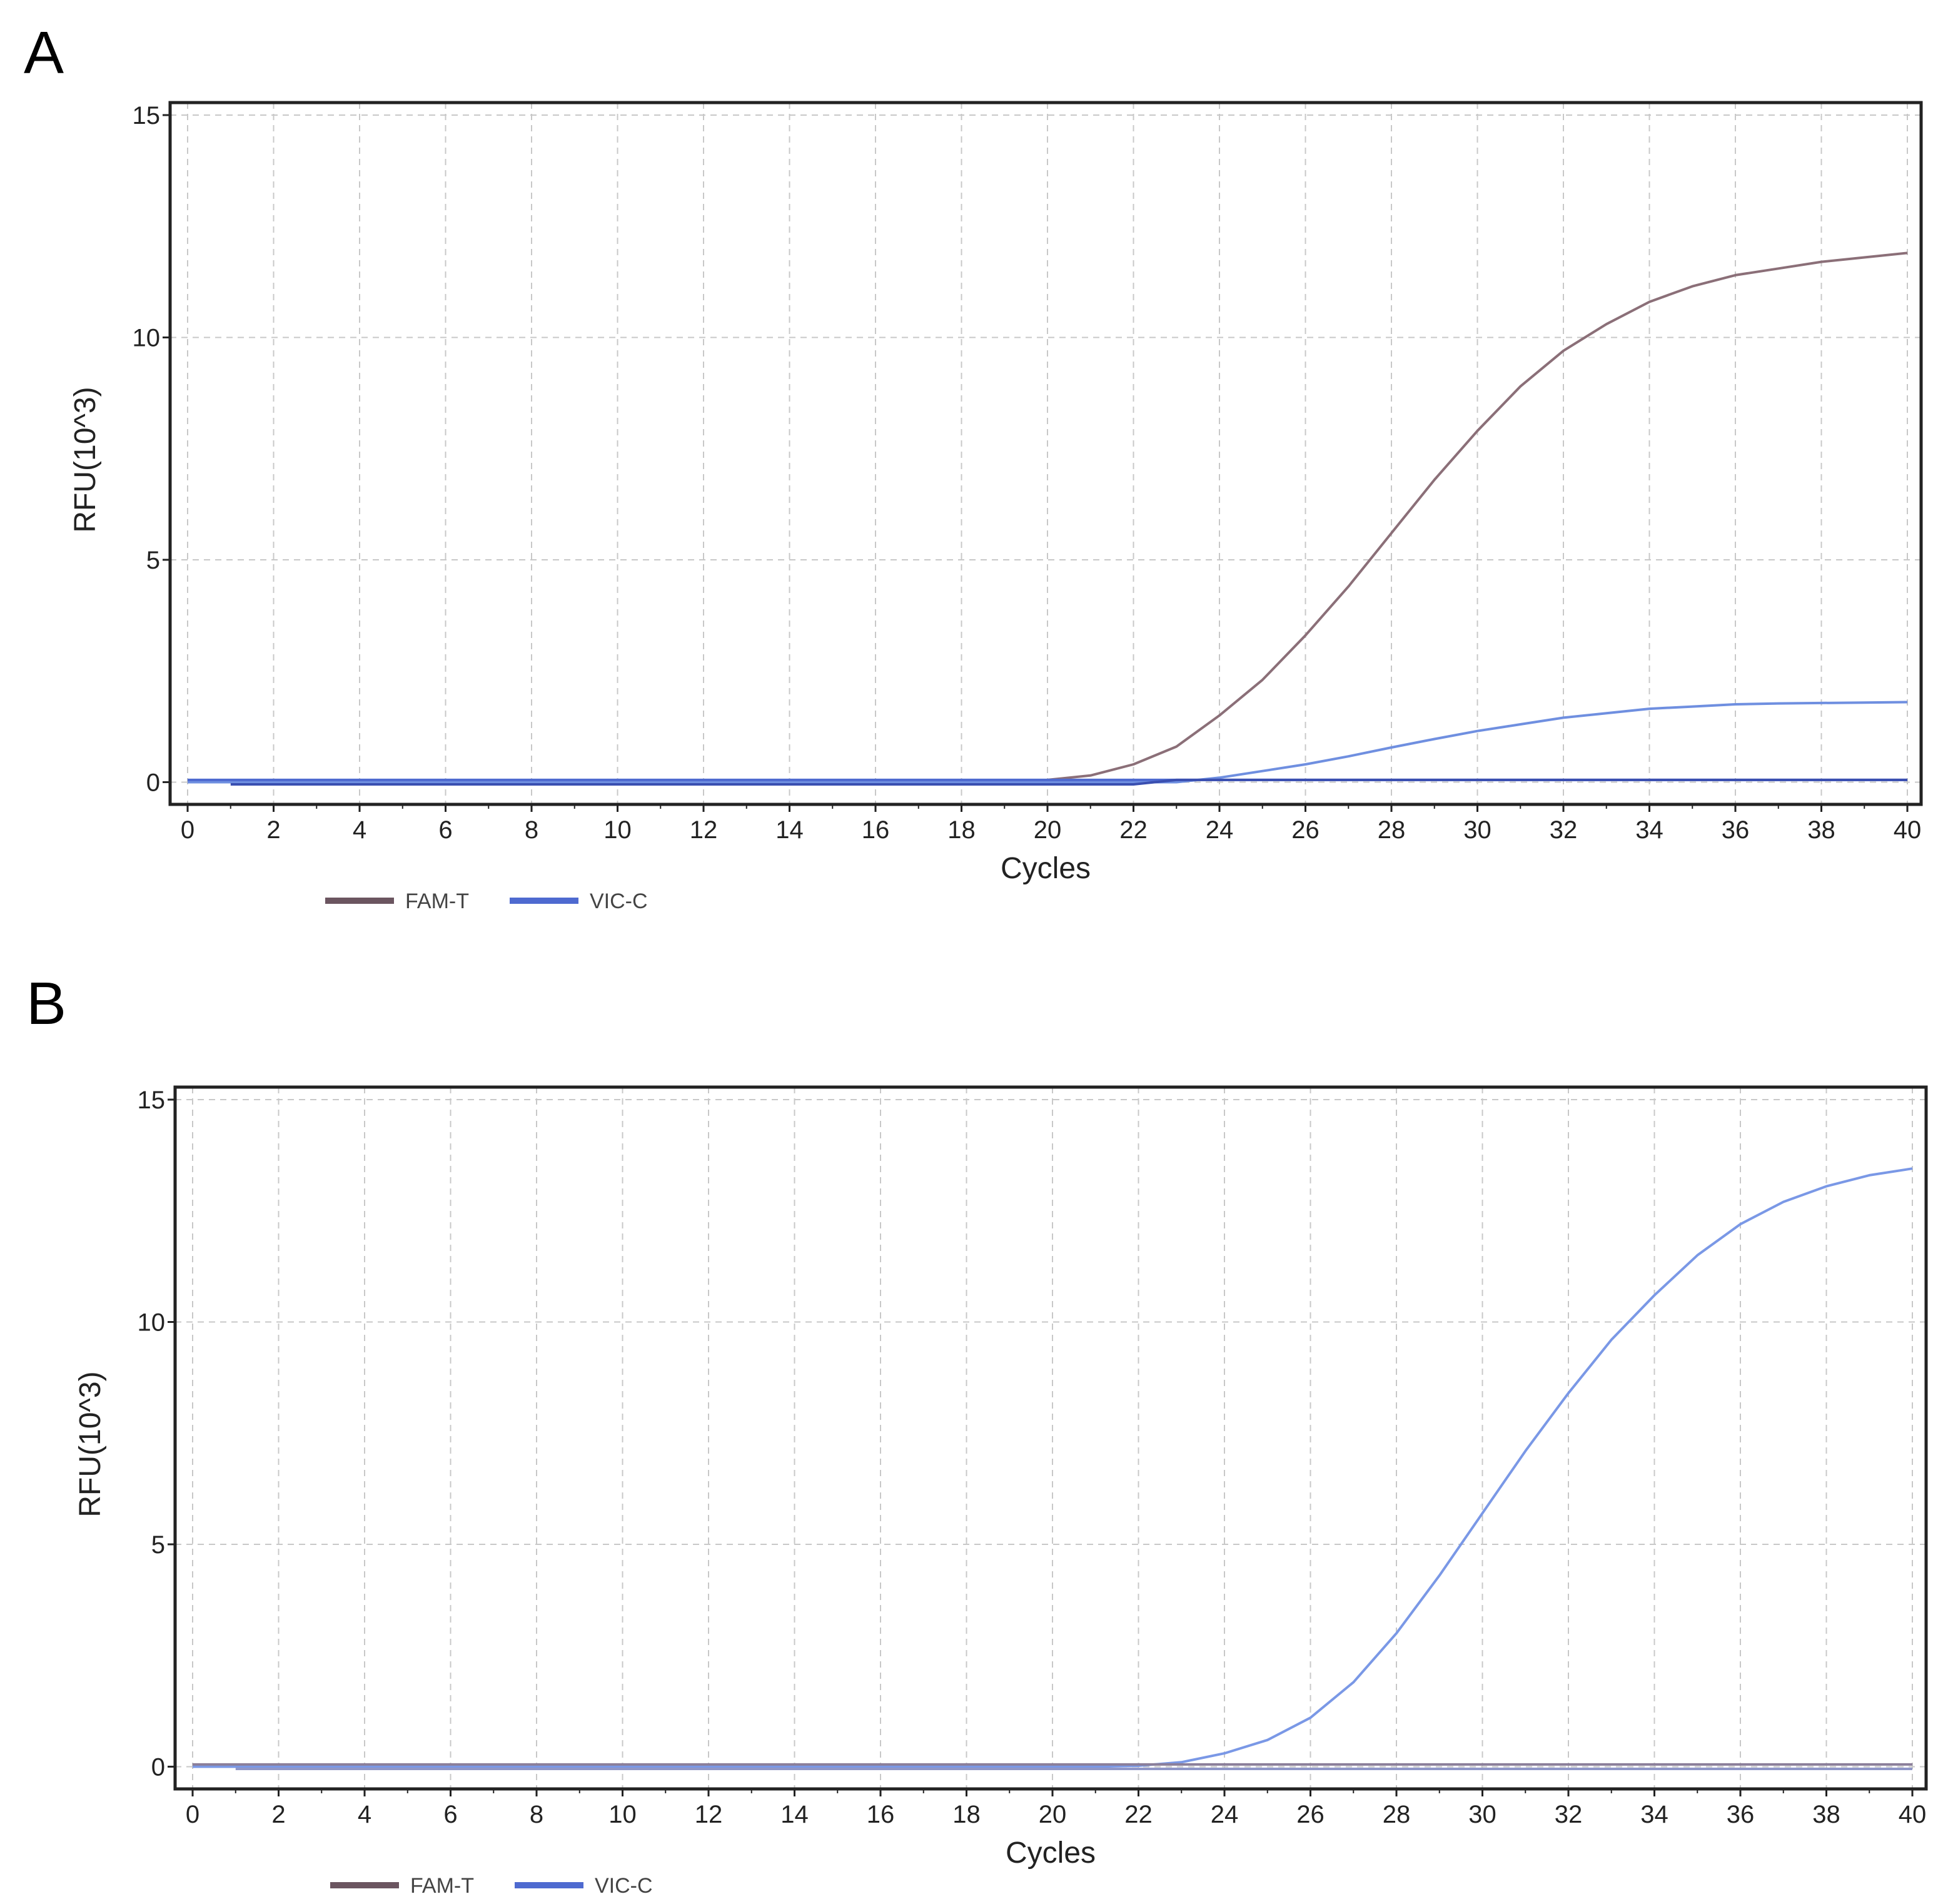 The image size is (1938, 1904). What do you see at coordinates (46, 1003) in the screenshot?
I see `panel-letter-b: B` at bounding box center [46, 1003].